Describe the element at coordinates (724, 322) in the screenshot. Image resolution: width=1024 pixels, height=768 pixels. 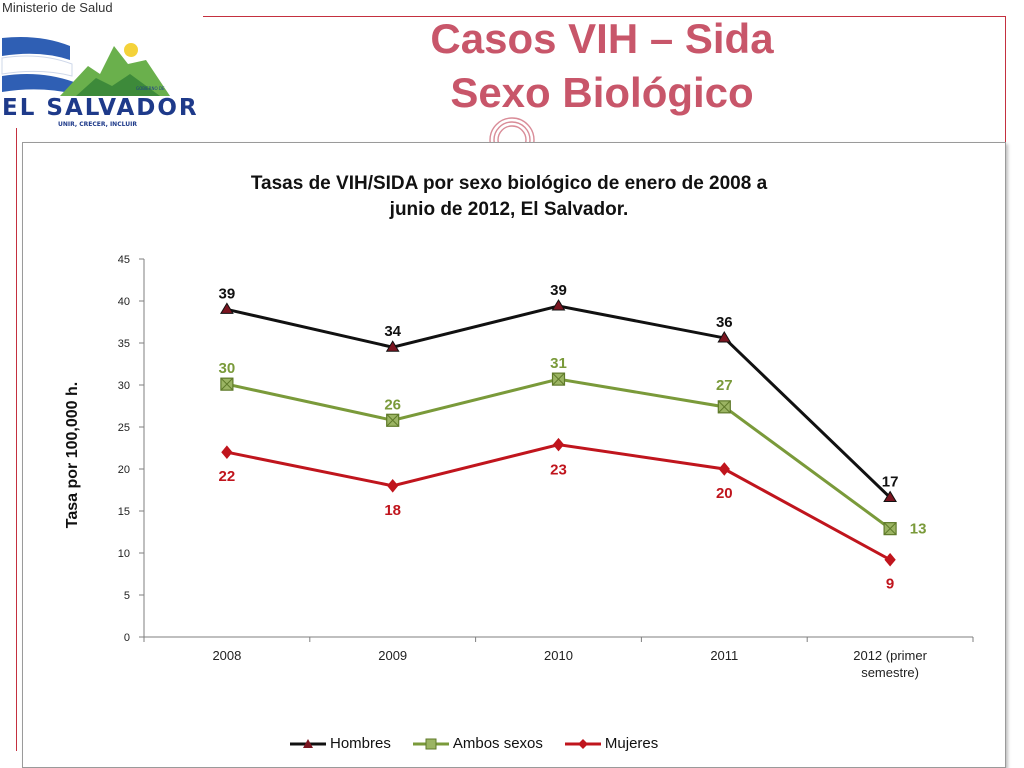
I see `data-label: 36` at that location.